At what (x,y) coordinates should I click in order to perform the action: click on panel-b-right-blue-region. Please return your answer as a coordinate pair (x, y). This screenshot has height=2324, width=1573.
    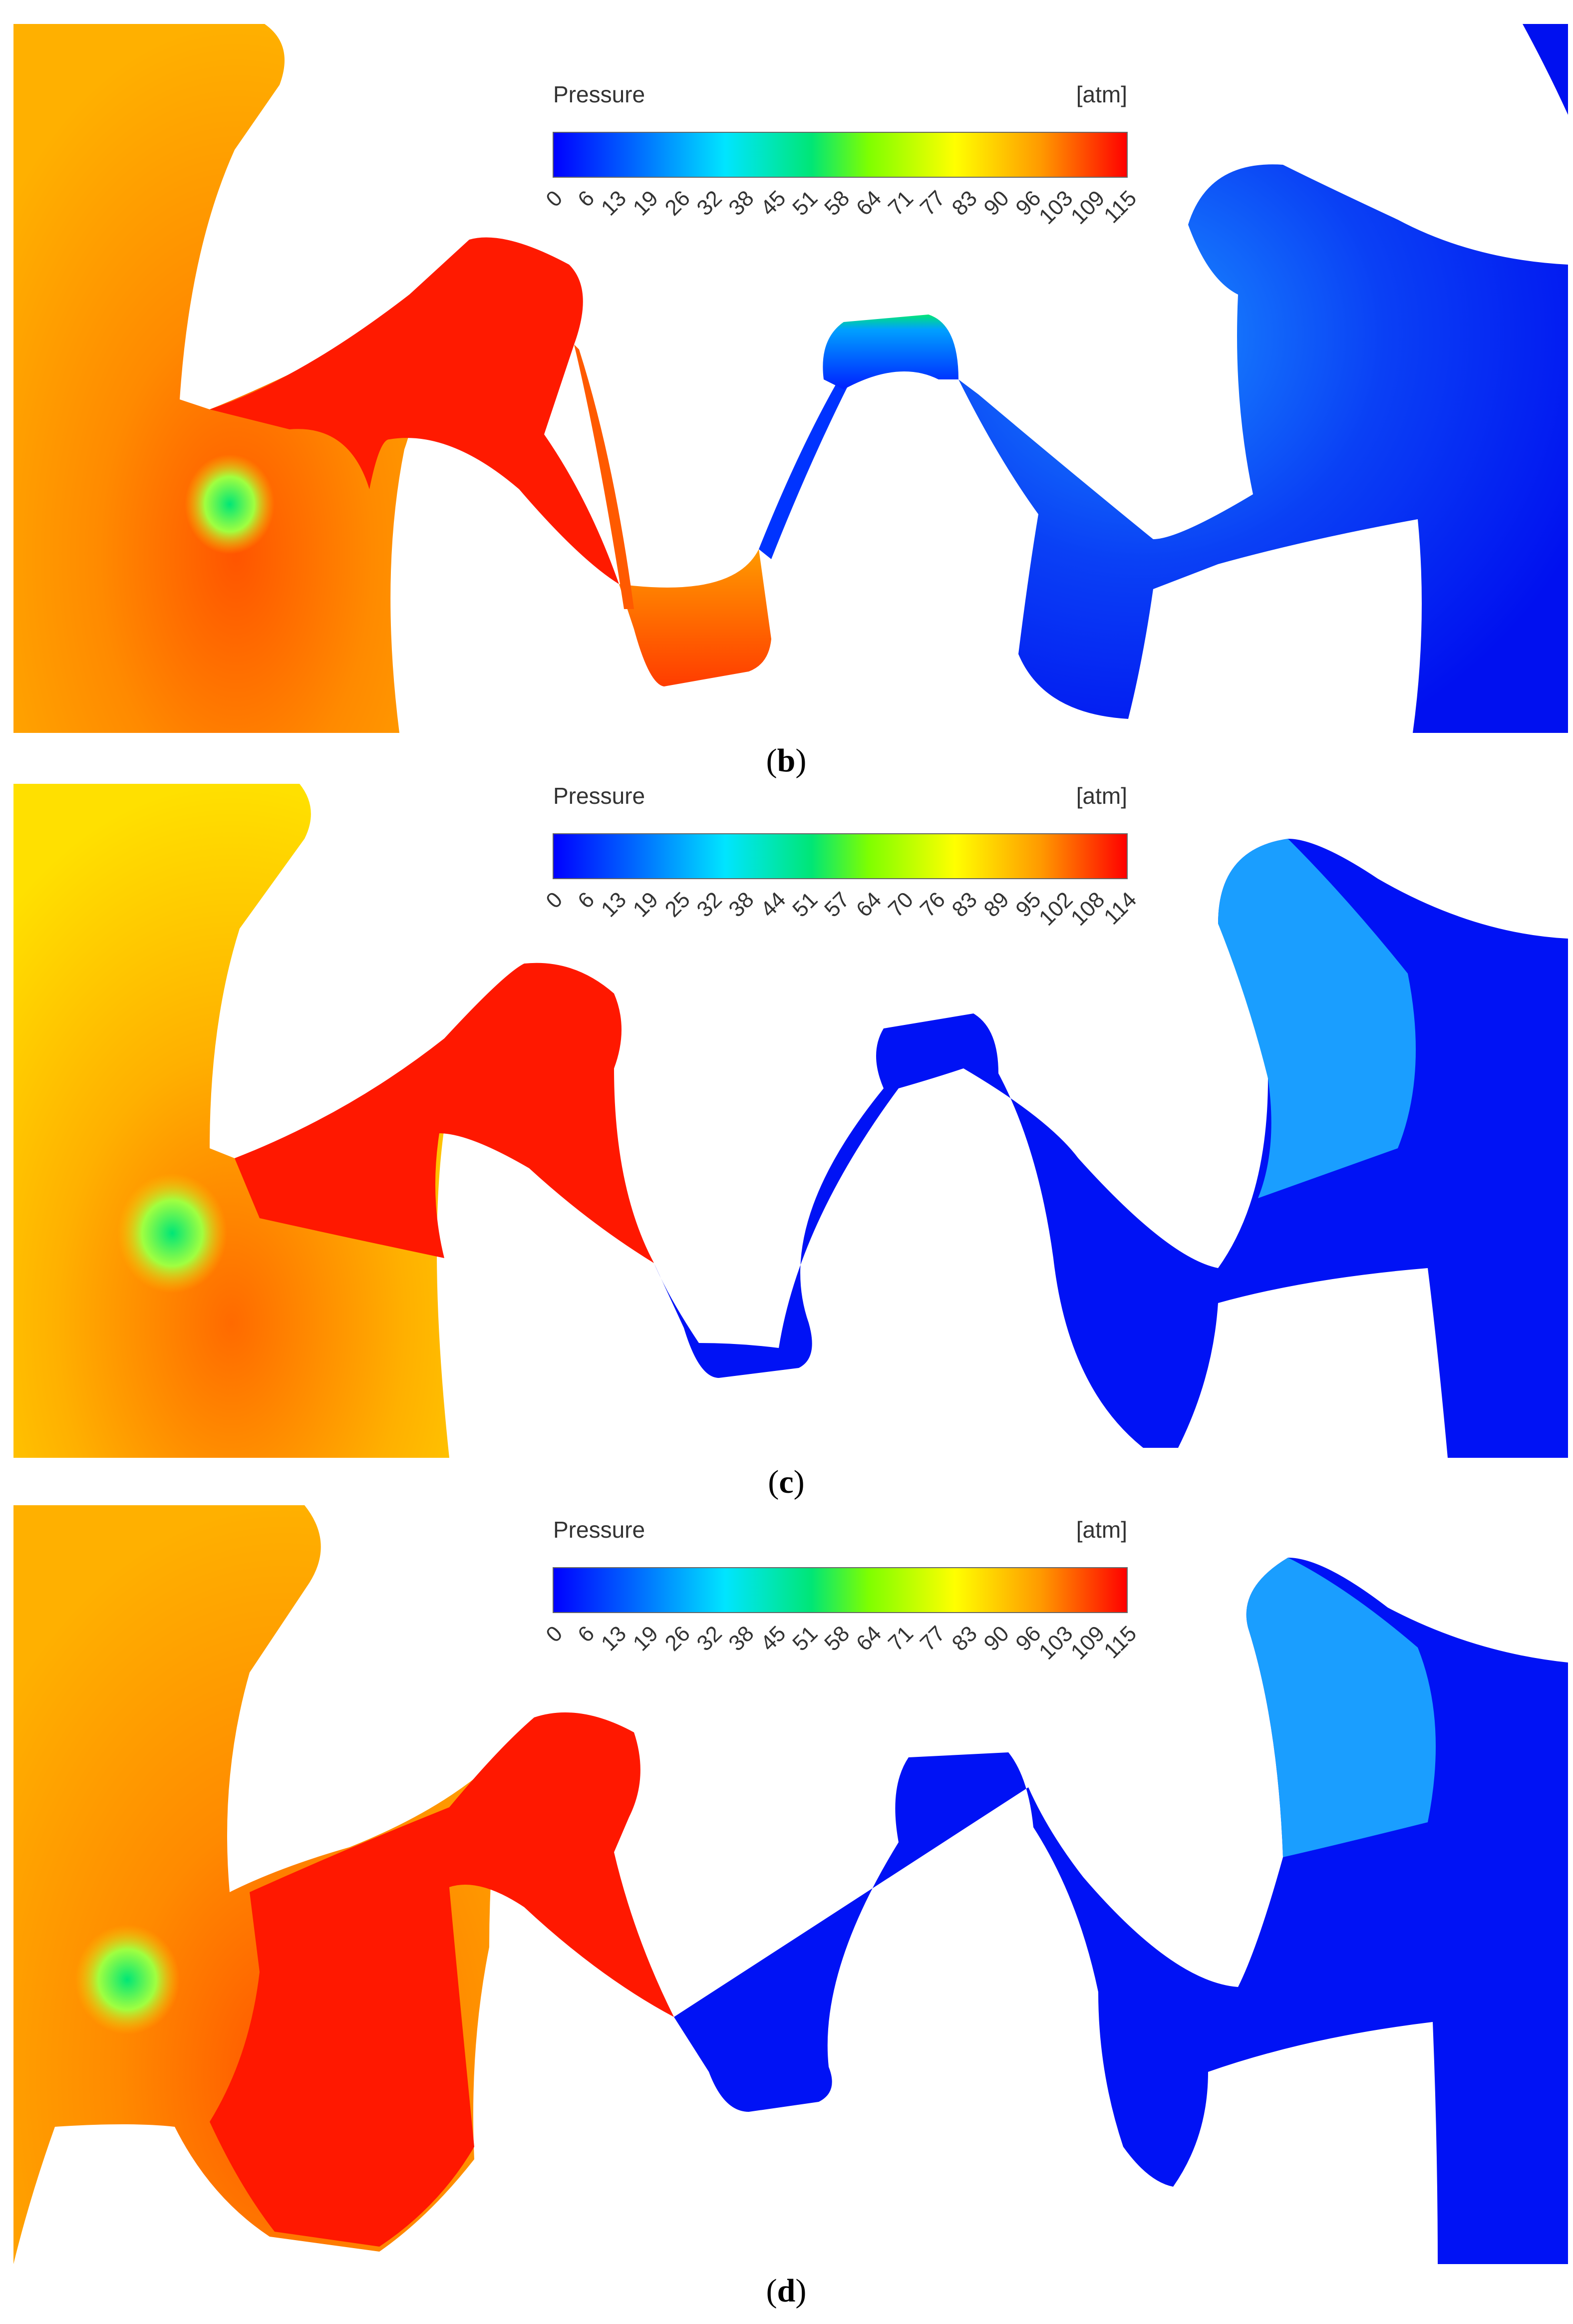
    Looking at the image, I should click on (1263, 448).